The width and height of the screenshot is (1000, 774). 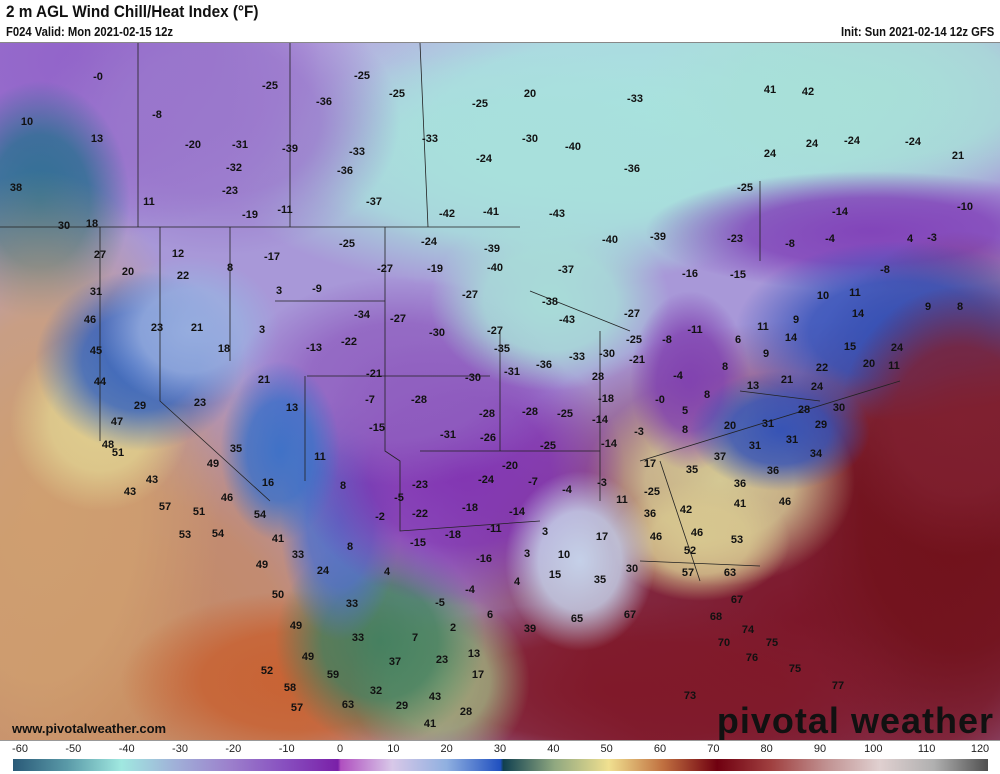 What do you see at coordinates (690, 696) in the screenshot?
I see `temperature-label: 73` at bounding box center [690, 696].